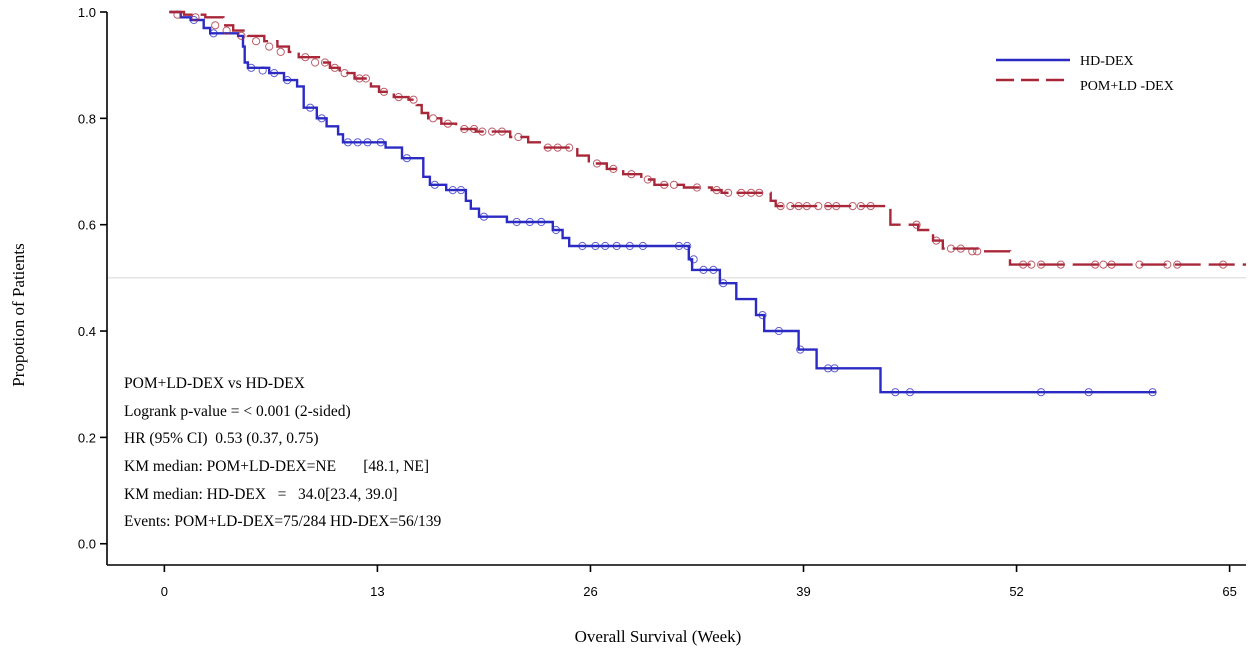 The width and height of the screenshot is (1248, 650). Describe the element at coordinates (1127, 86) in the screenshot. I see `legend-label-pom-ld-dex: POM+LD -DEX` at that location.